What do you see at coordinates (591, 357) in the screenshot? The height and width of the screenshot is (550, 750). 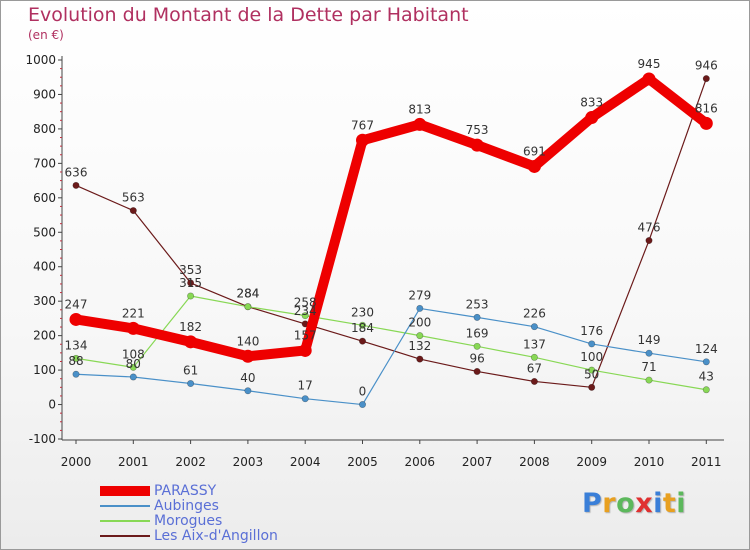 I see `data-label: 100` at bounding box center [591, 357].